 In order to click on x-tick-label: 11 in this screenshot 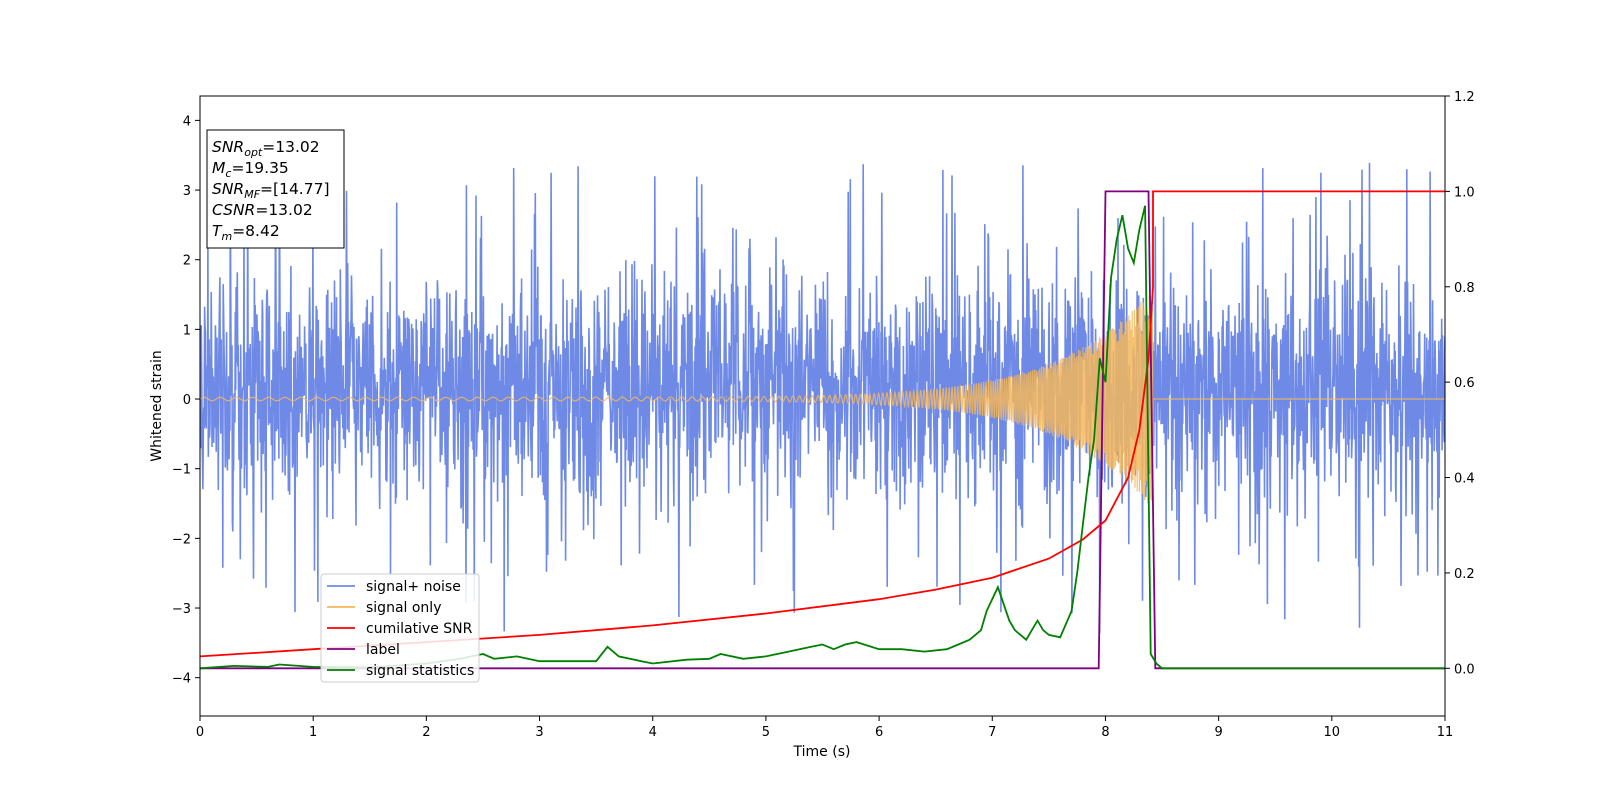, I will do `click(1445, 732)`.